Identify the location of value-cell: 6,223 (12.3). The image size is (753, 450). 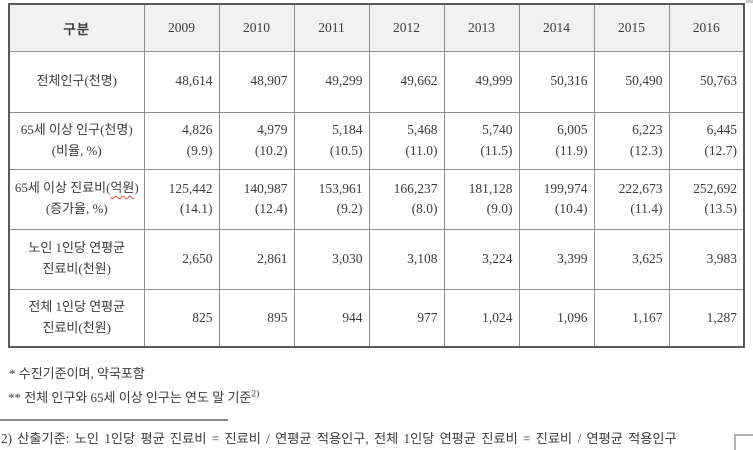
(631, 140).